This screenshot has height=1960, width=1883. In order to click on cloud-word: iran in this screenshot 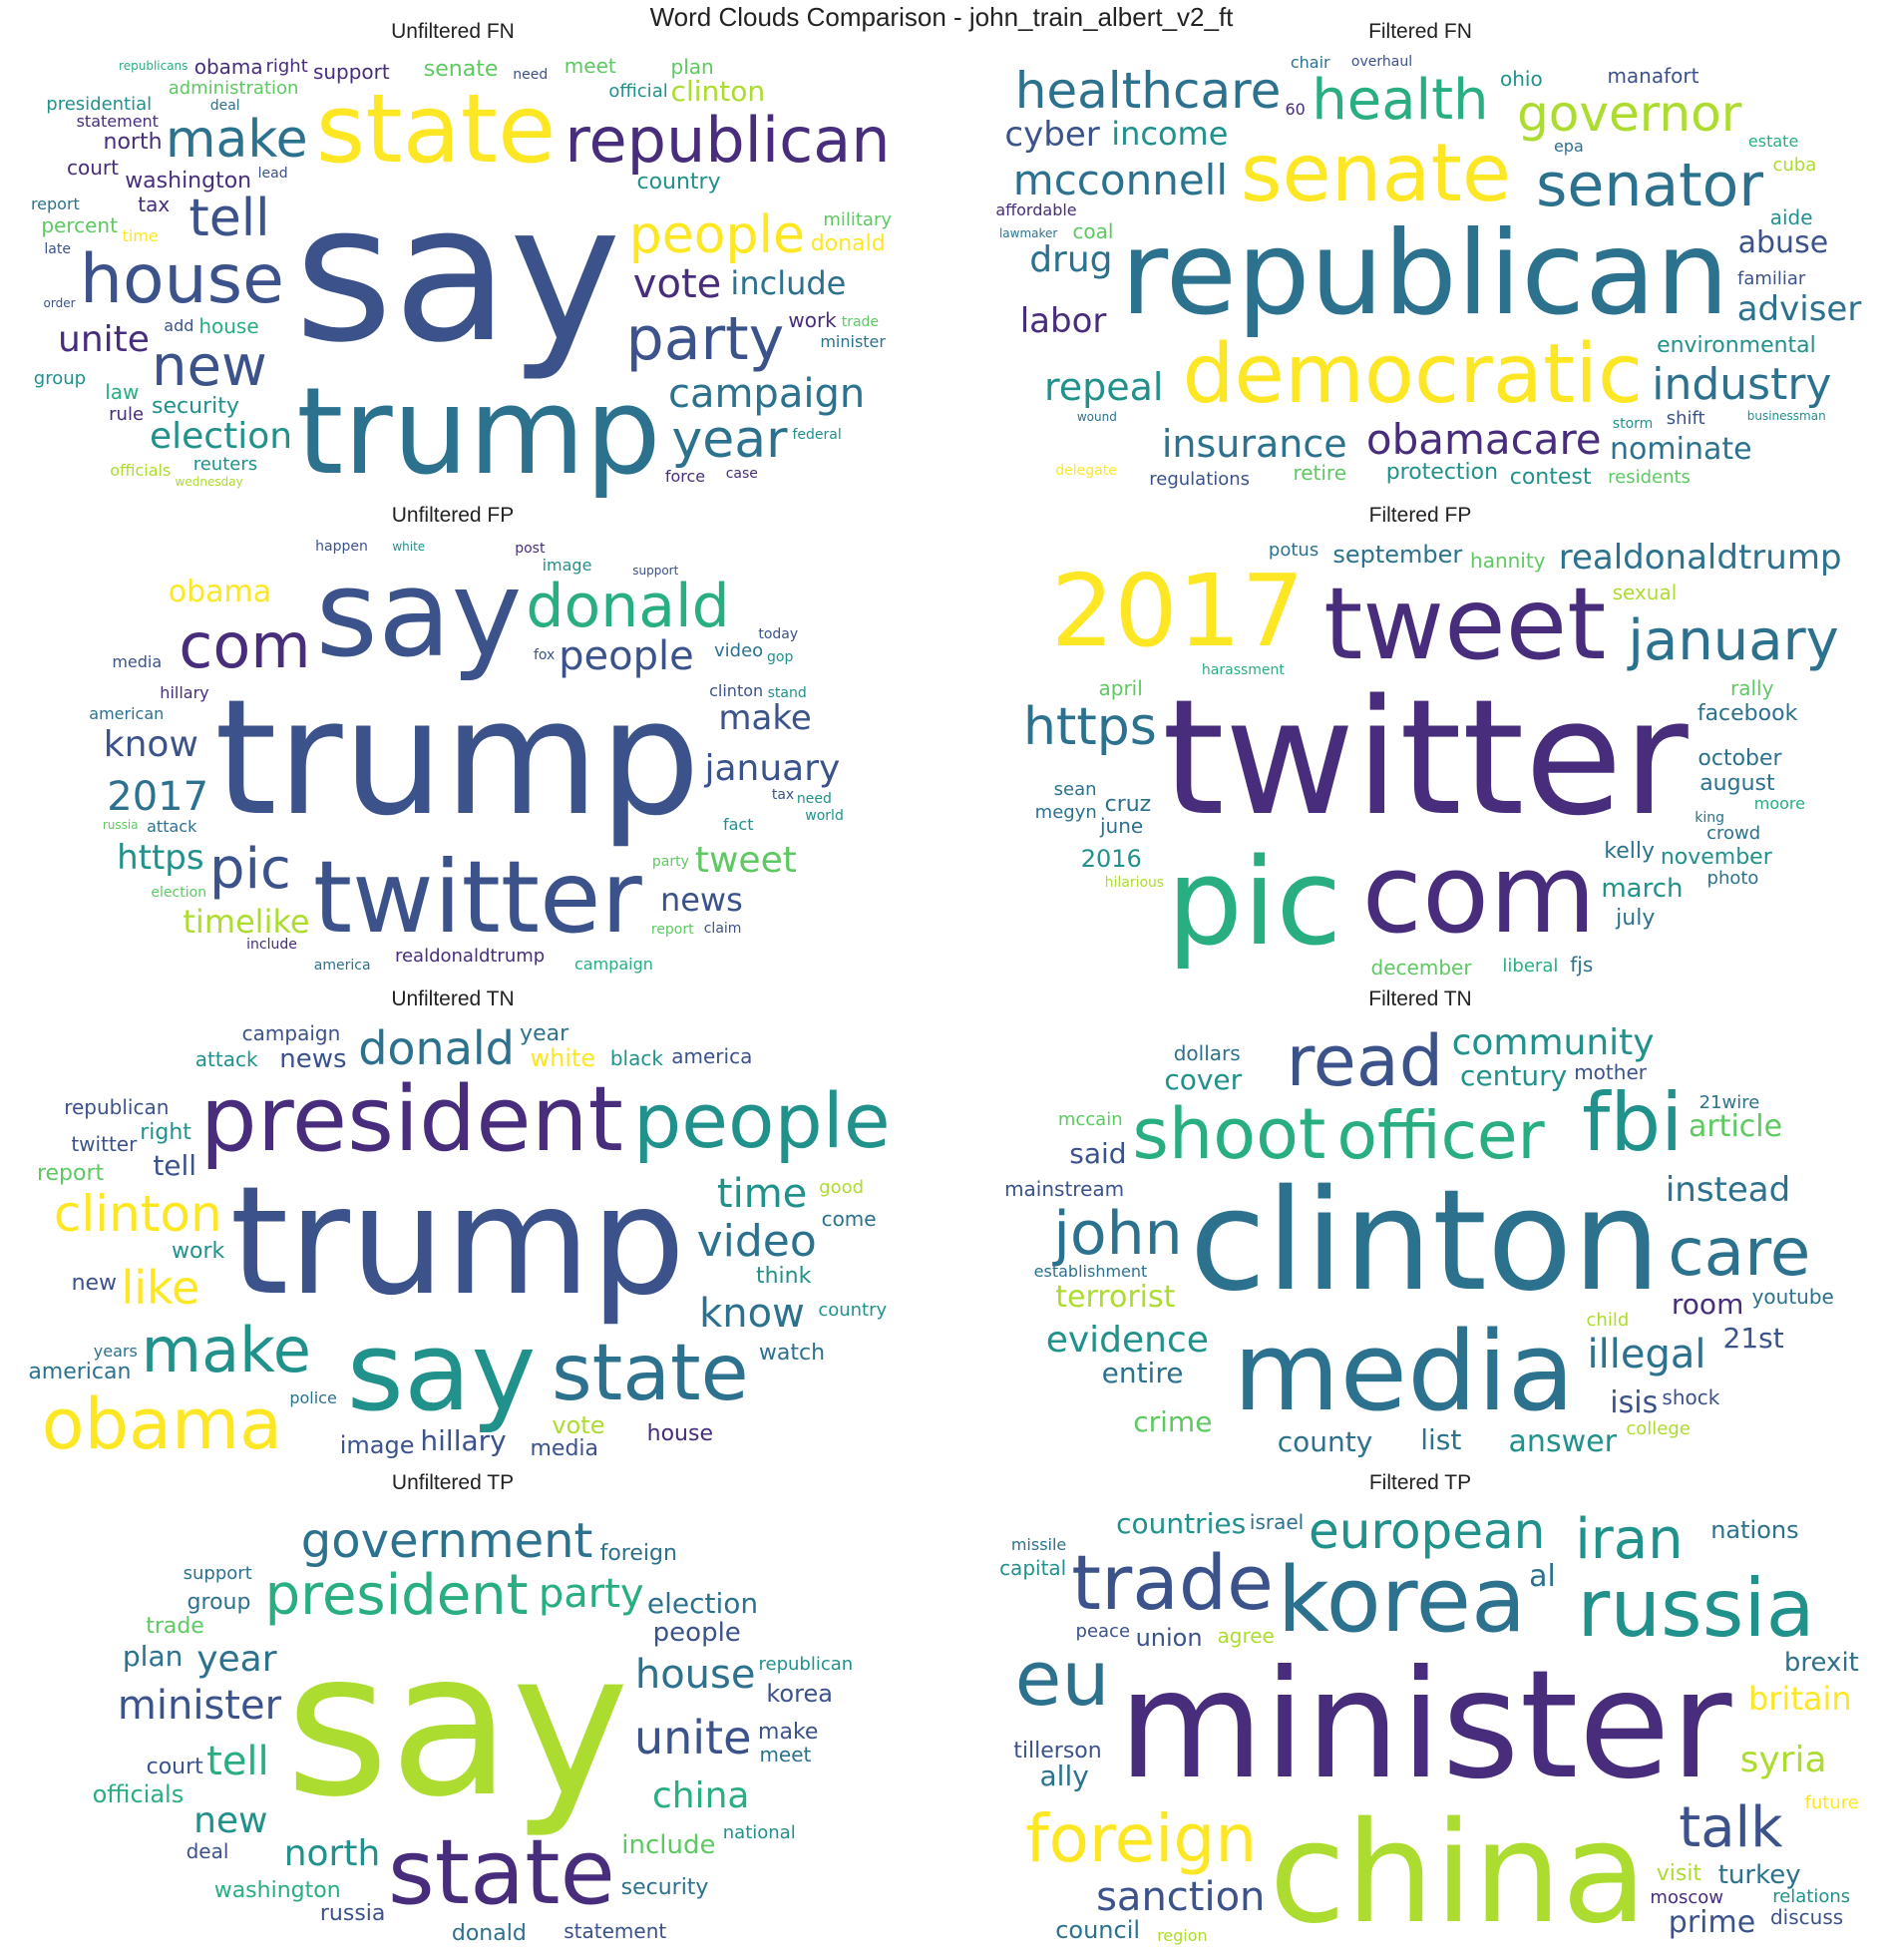, I will do `click(1629, 1540)`.